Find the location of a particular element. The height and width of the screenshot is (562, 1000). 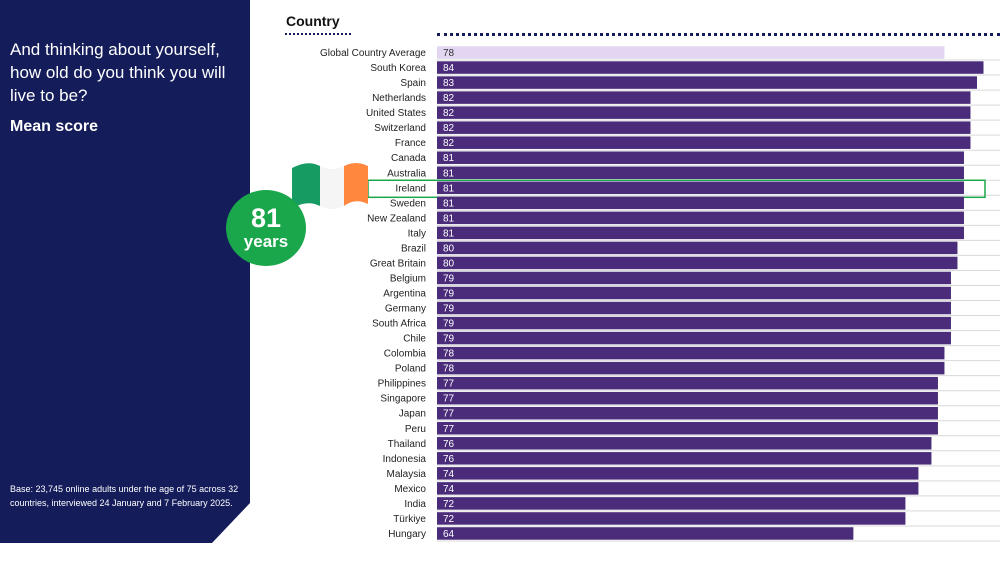

country-label: India is located at coordinates (415, 504).